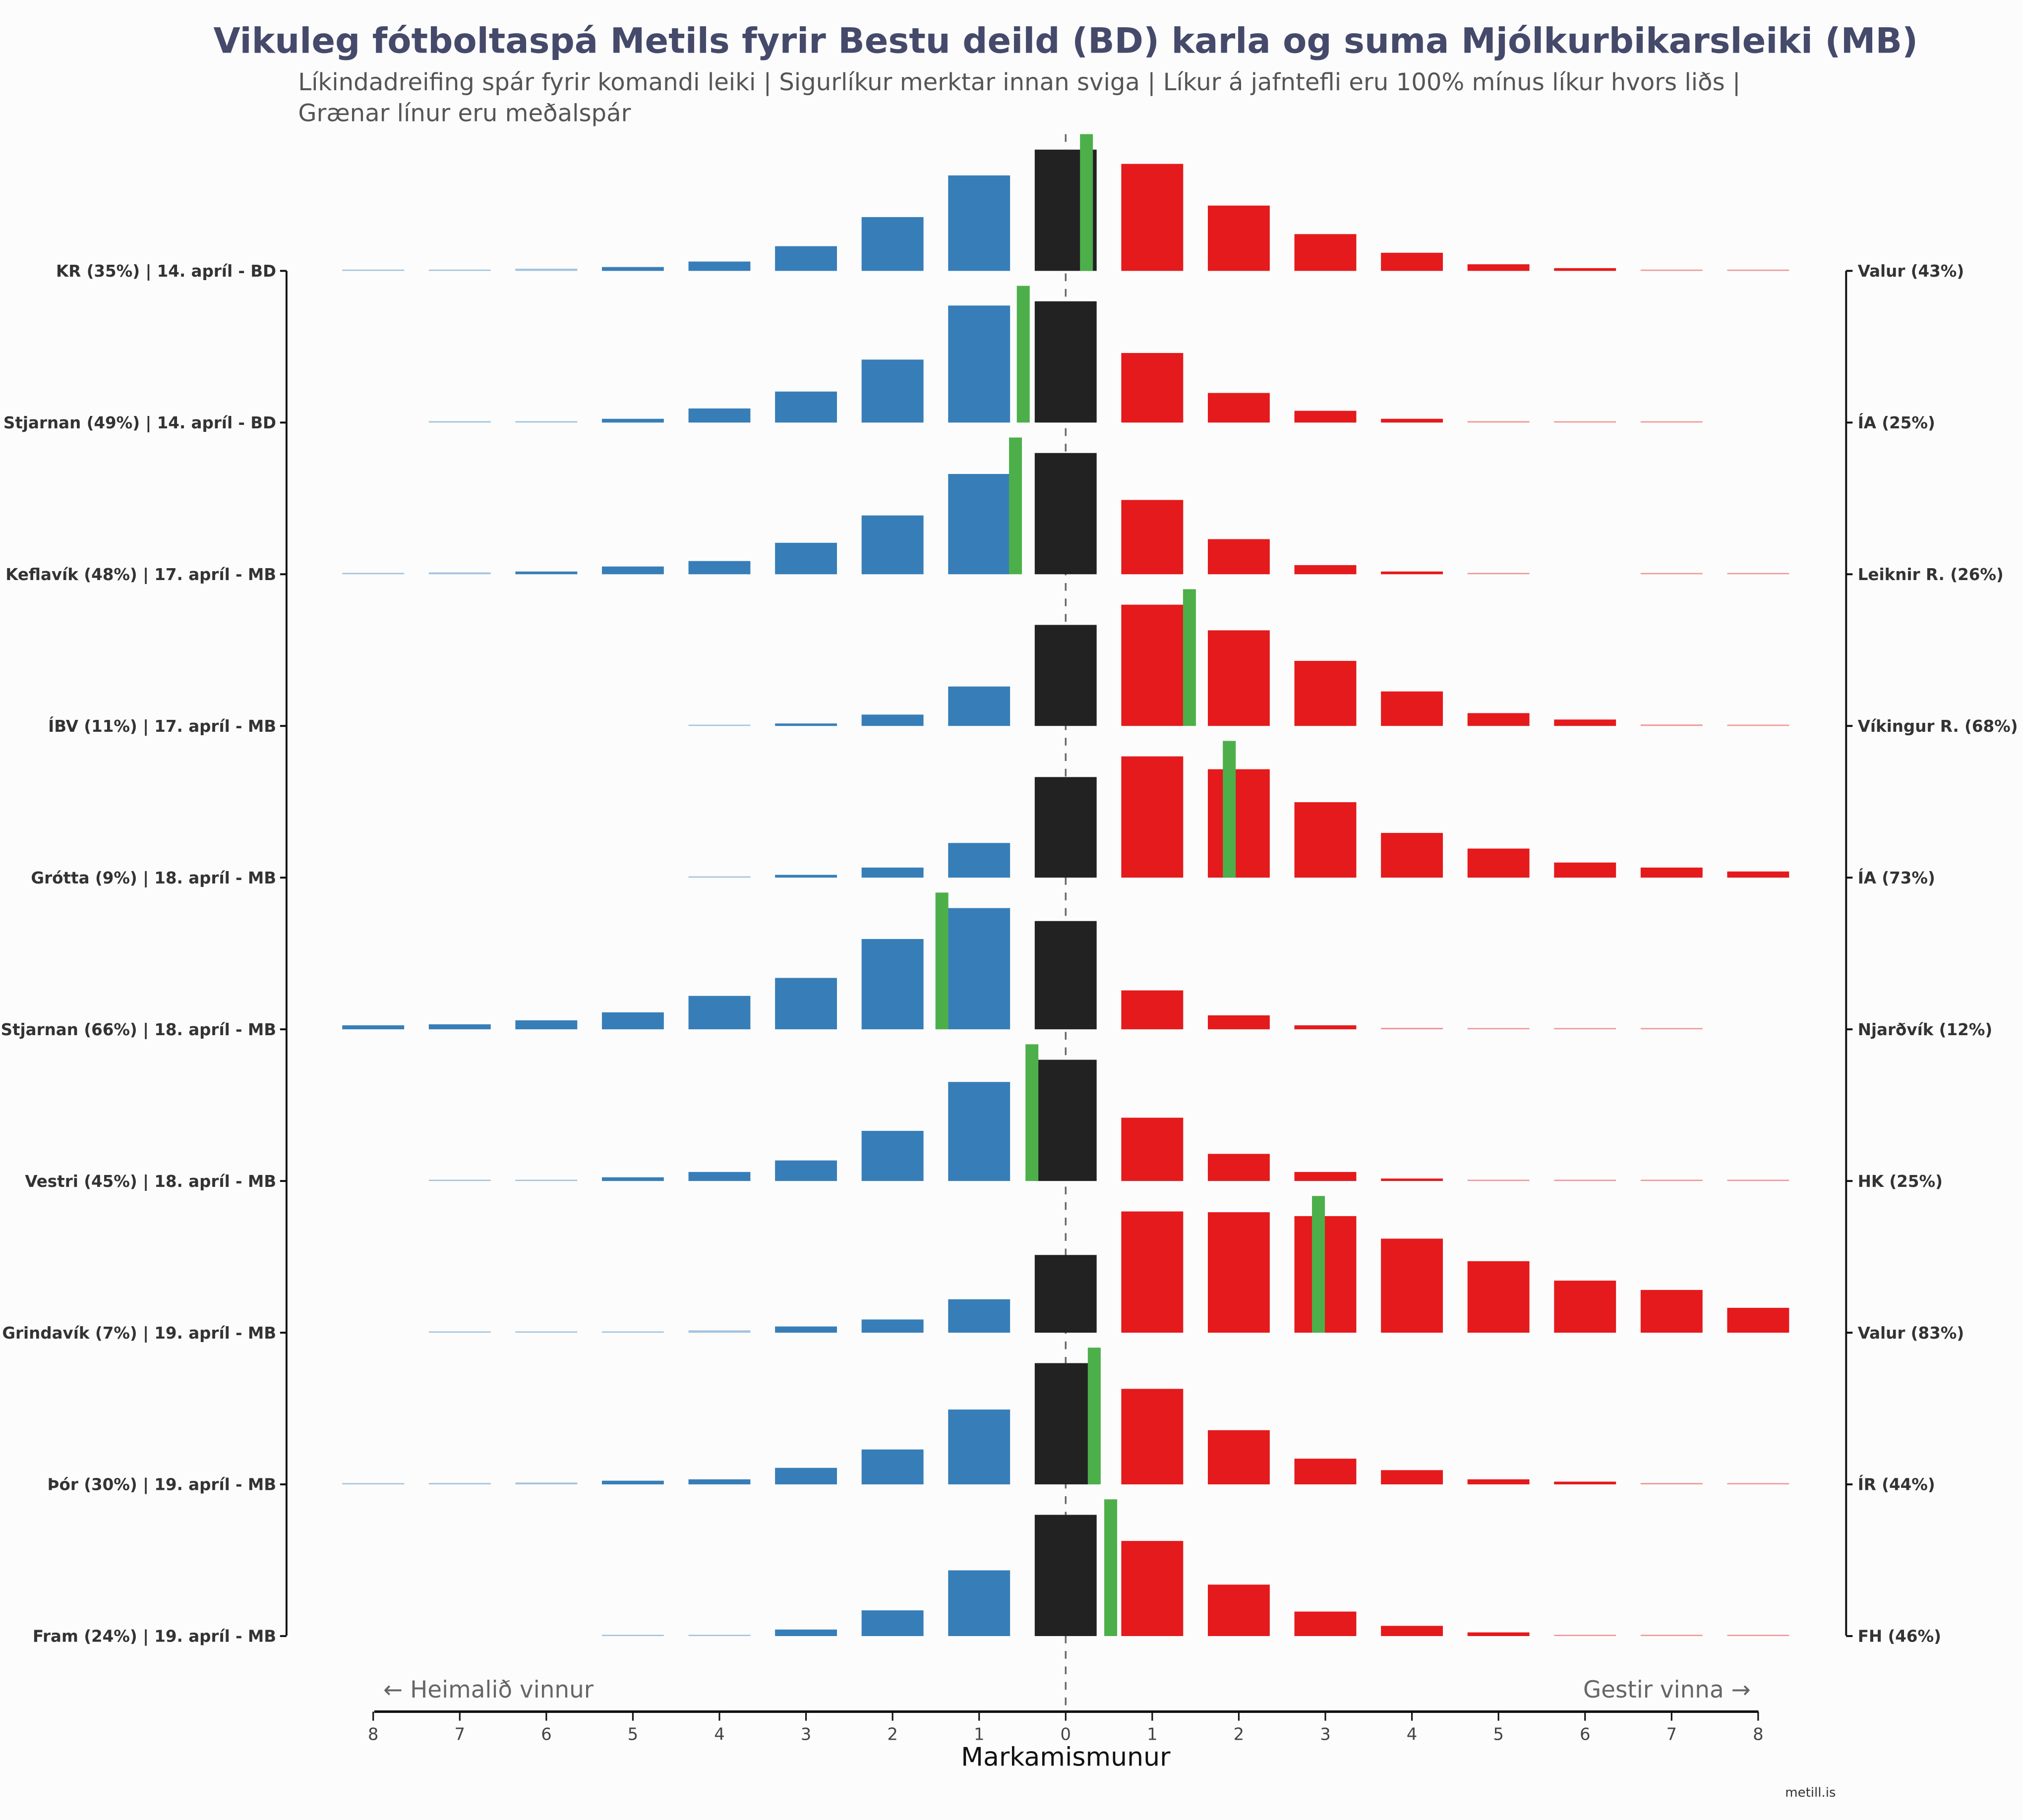 The height and width of the screenshot is (1820, 2023). What do you see at coordinates (166, 271) in the screenshot?
I see `home-team-label: KR (35%) | 14. apríl - BD` at bounding box center [166, 271].